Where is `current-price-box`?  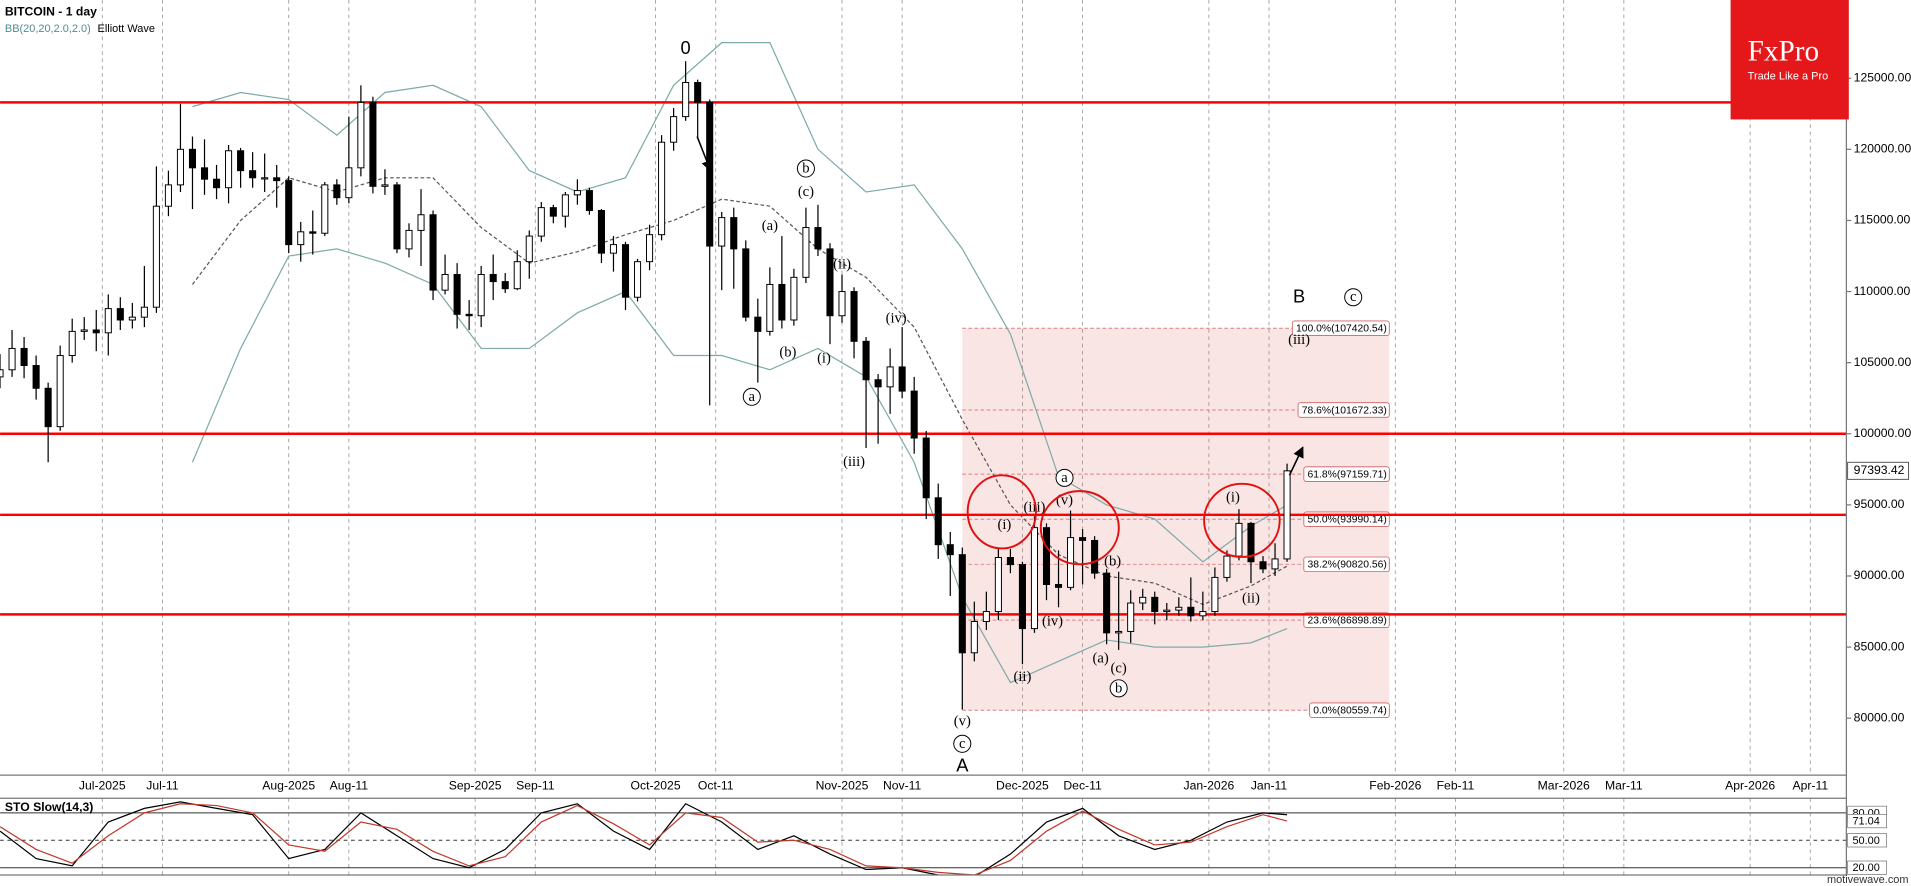
current-price-box is located at coordinates (1878, 470).